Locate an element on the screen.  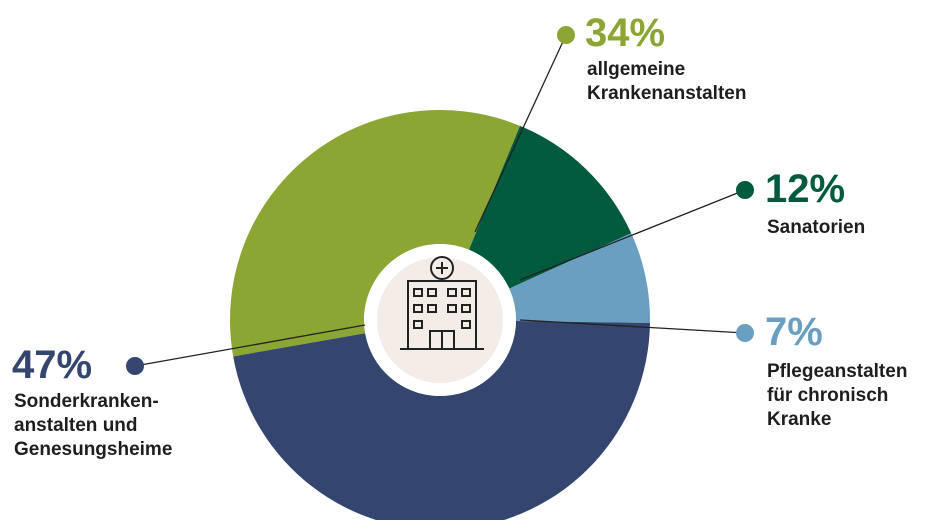
value-label: 7% is located at coordinates (794, 332).